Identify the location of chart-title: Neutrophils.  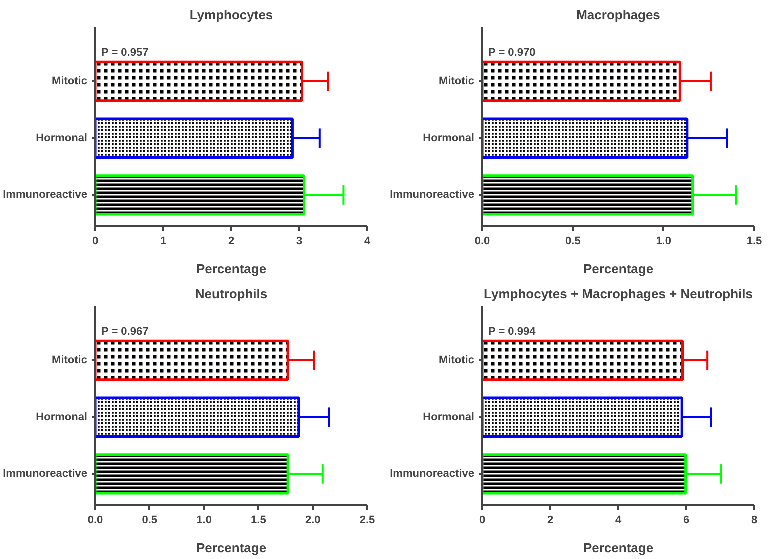
(231, 294).